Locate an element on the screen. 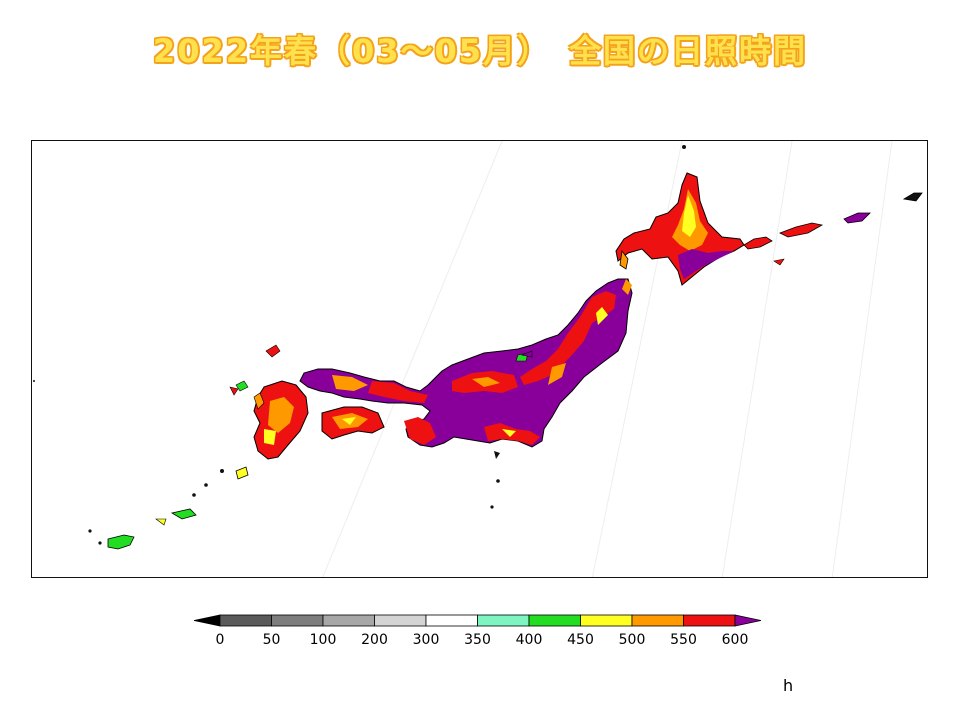  kyushu is located at coordinates (269, 402).